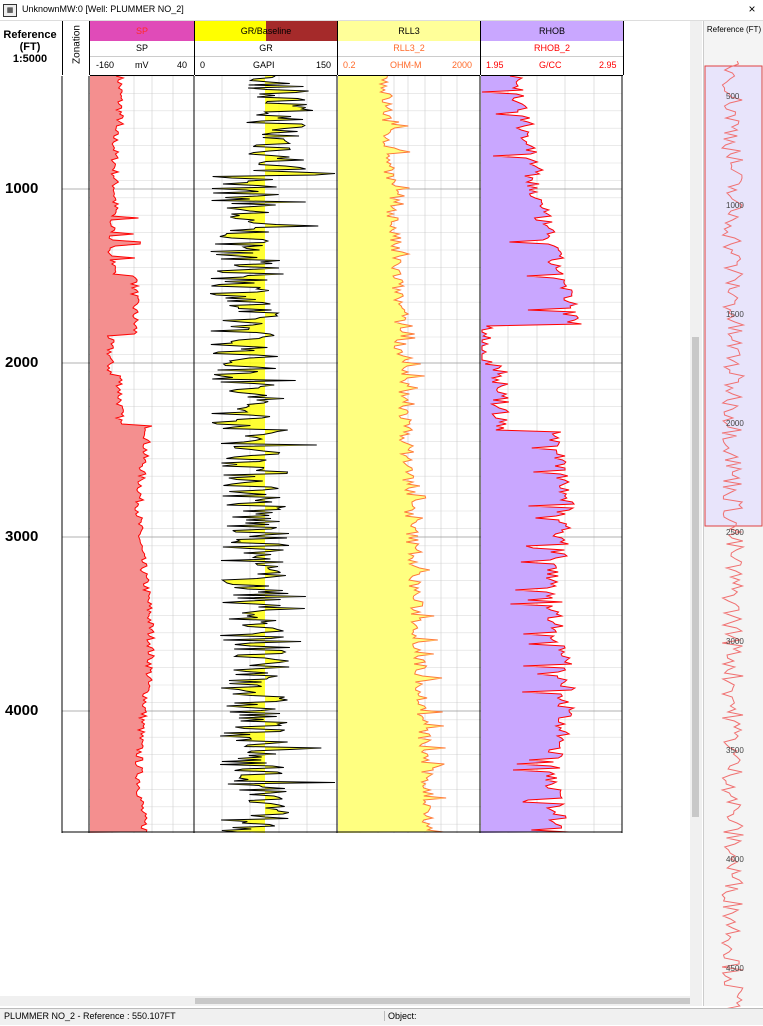  What do you see at coordinates (30, 59) in the screenshot?
I see `reference-scale: 1:5000` at bounding box center [30, 59].